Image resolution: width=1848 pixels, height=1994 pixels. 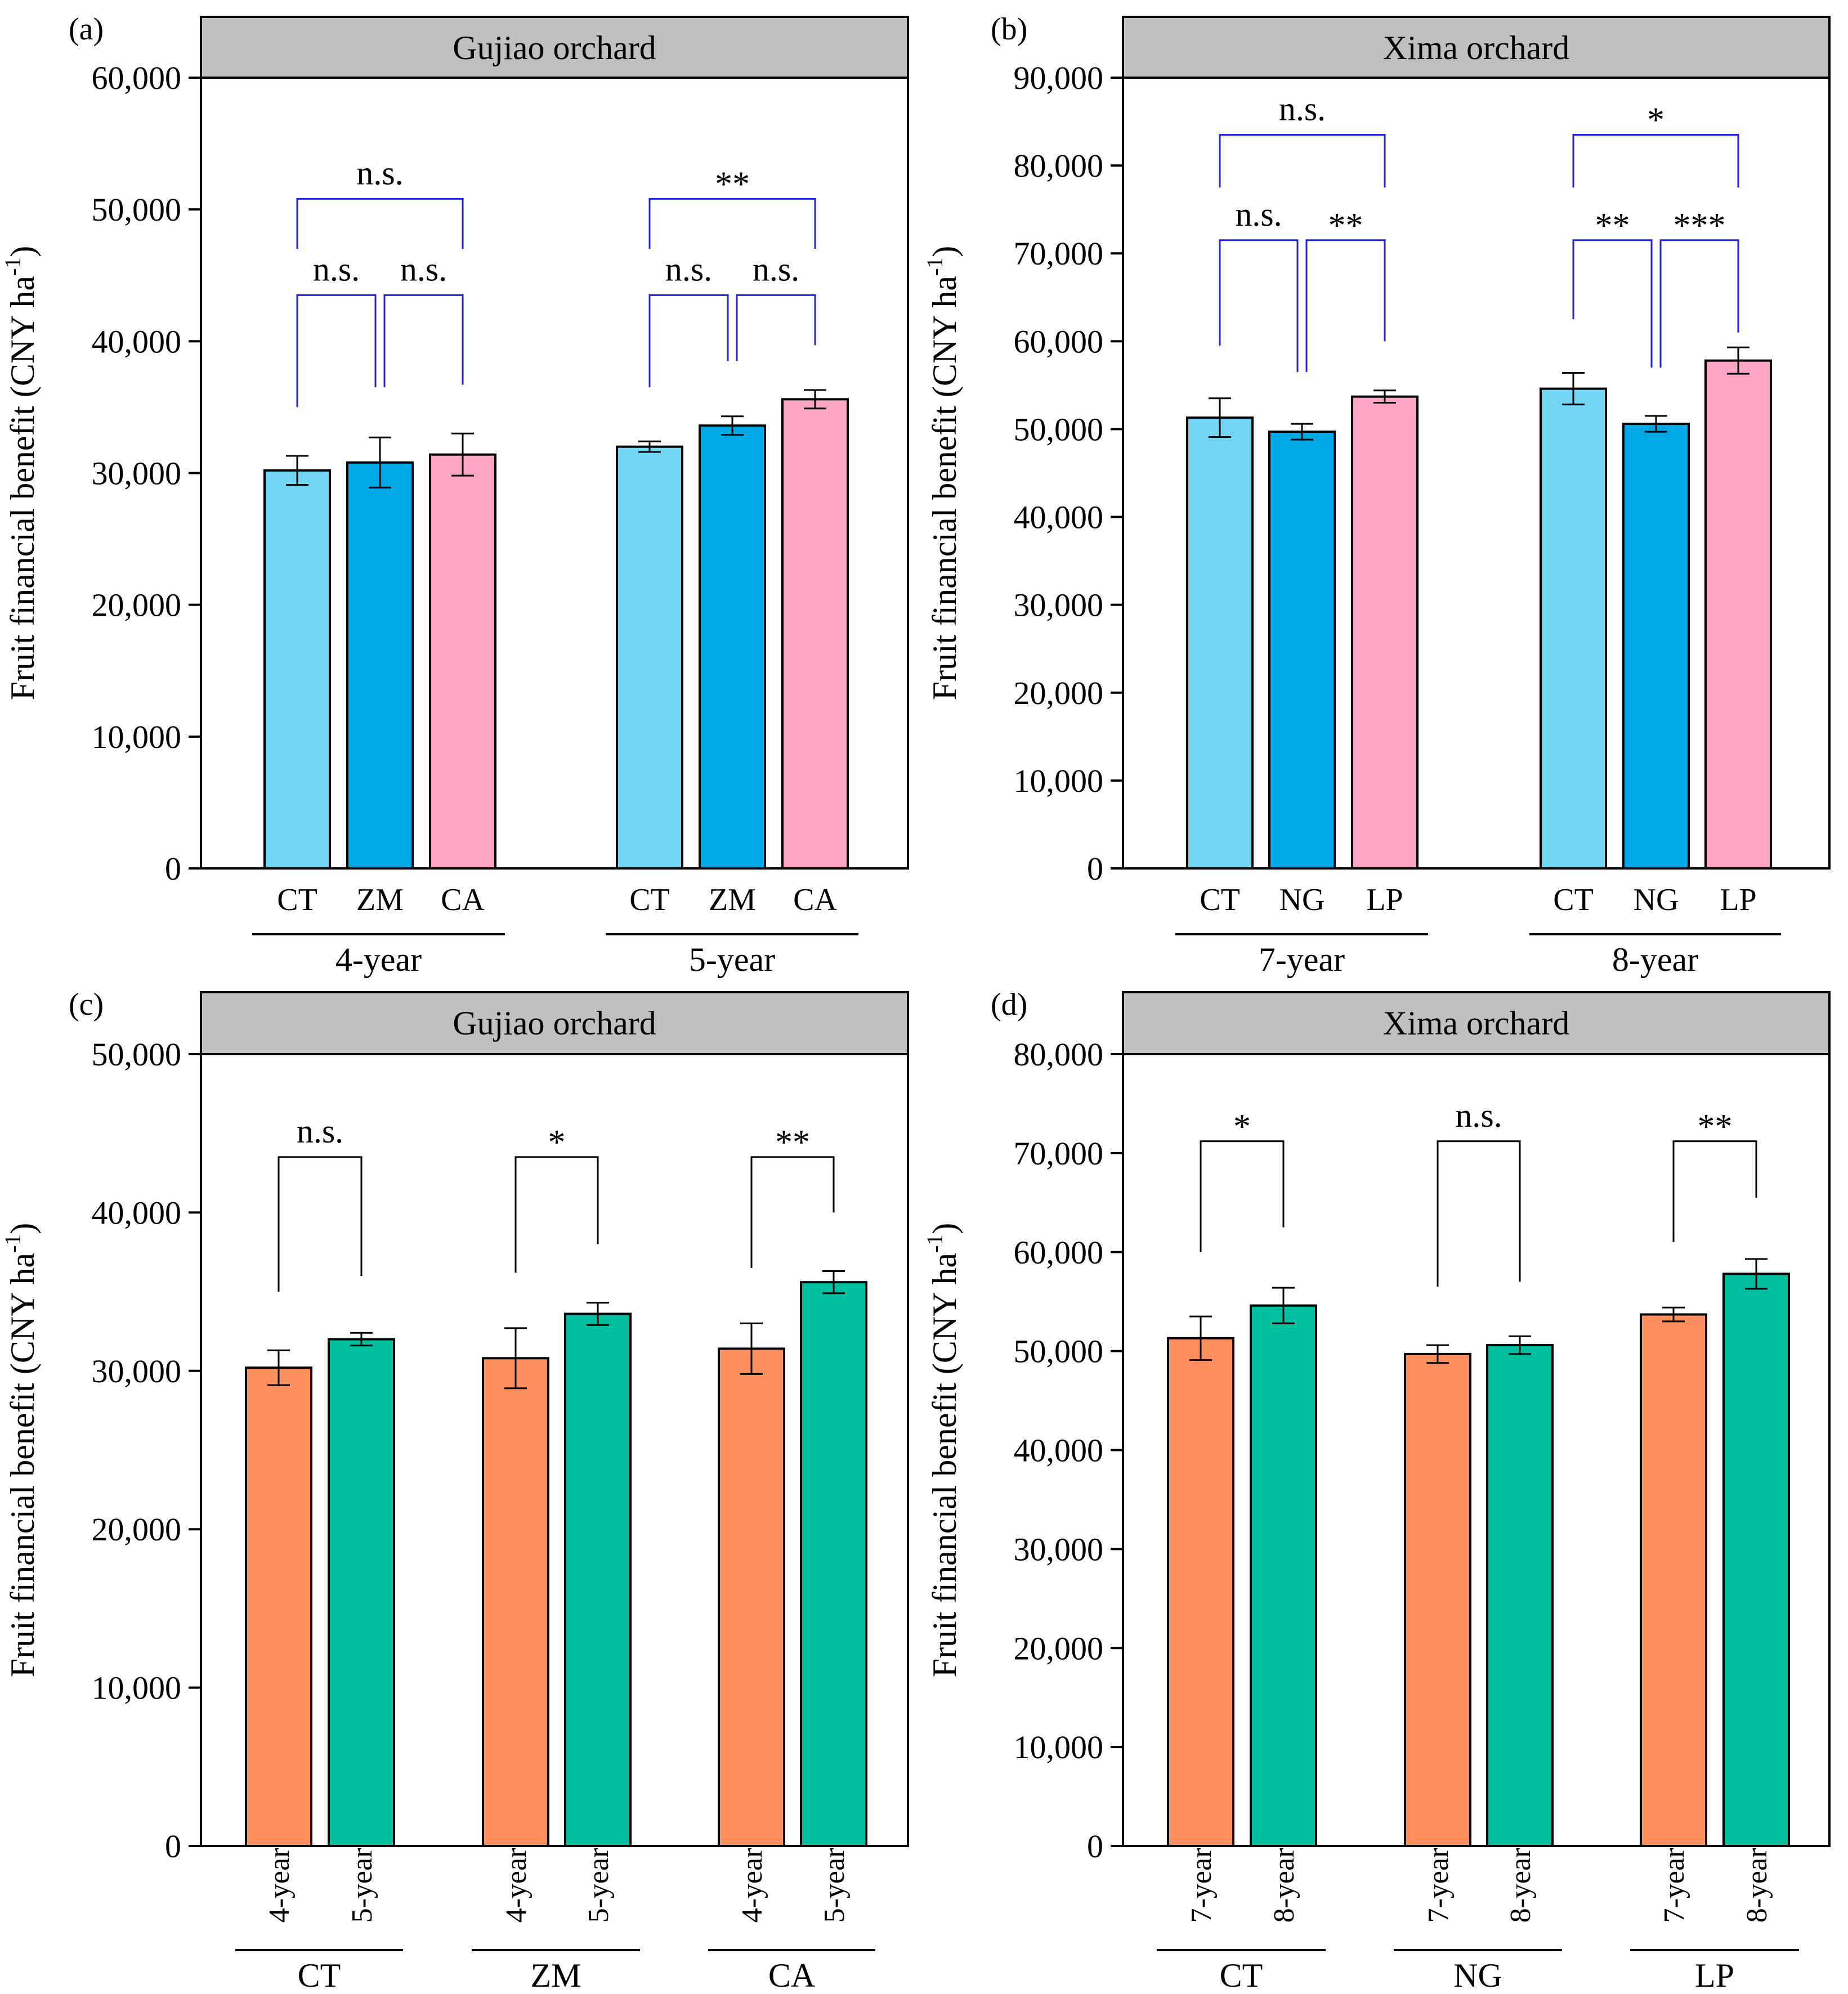 What do you see at coordinates (1009, 30) in the screenshot?
I see `panel-letter: (b)` at bounding box center [1009, 30].